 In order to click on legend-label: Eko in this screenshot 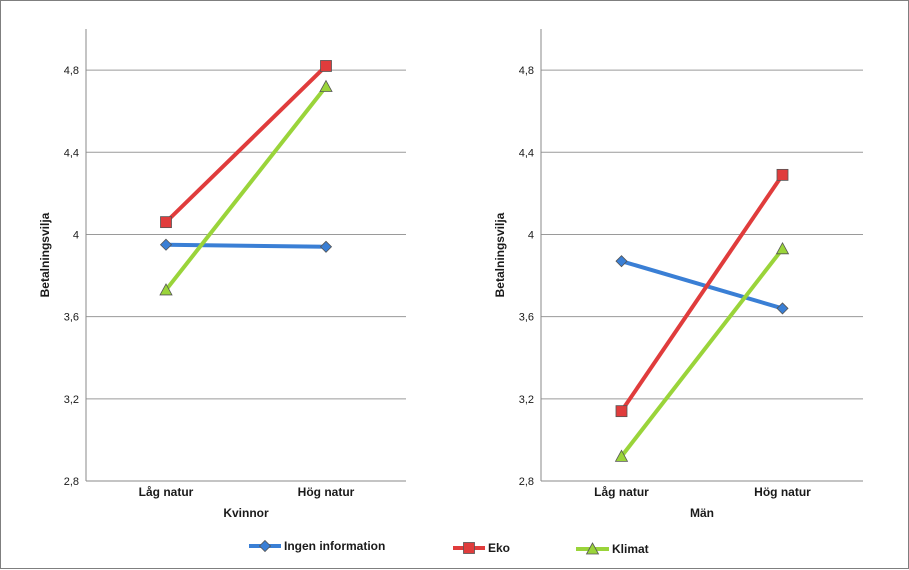, I will do `click(499, 548)`.